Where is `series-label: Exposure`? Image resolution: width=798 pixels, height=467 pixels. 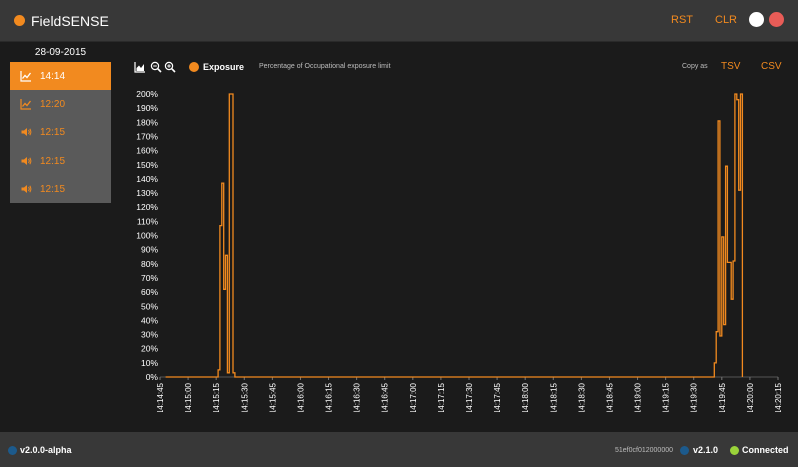
series-label: Exposure is located at coordinates (224, 67).